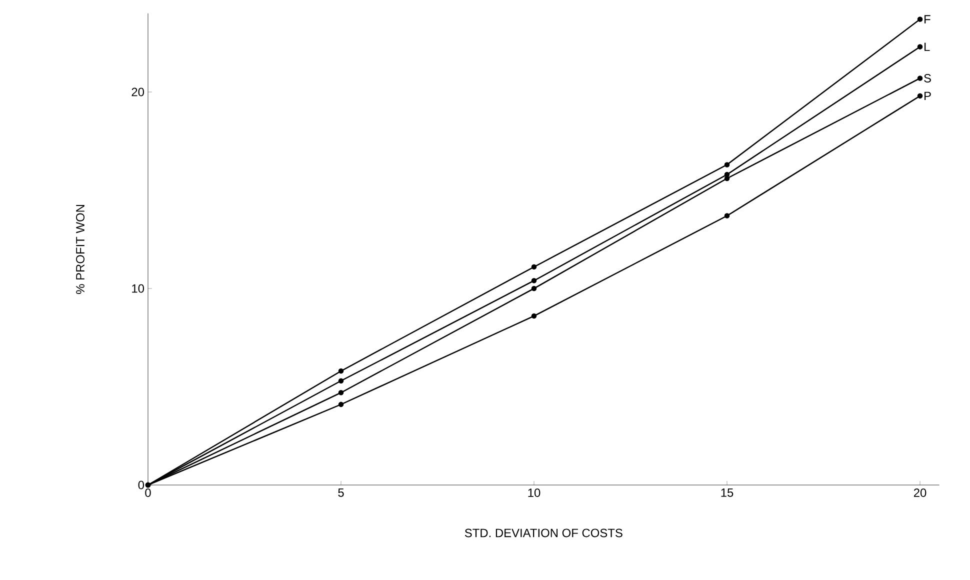 The image size is (970, 580). What do you see at coordinates (341, 492) in the screenshot?
I see `x-tick-label: 5` at bounding box center [341, 492].